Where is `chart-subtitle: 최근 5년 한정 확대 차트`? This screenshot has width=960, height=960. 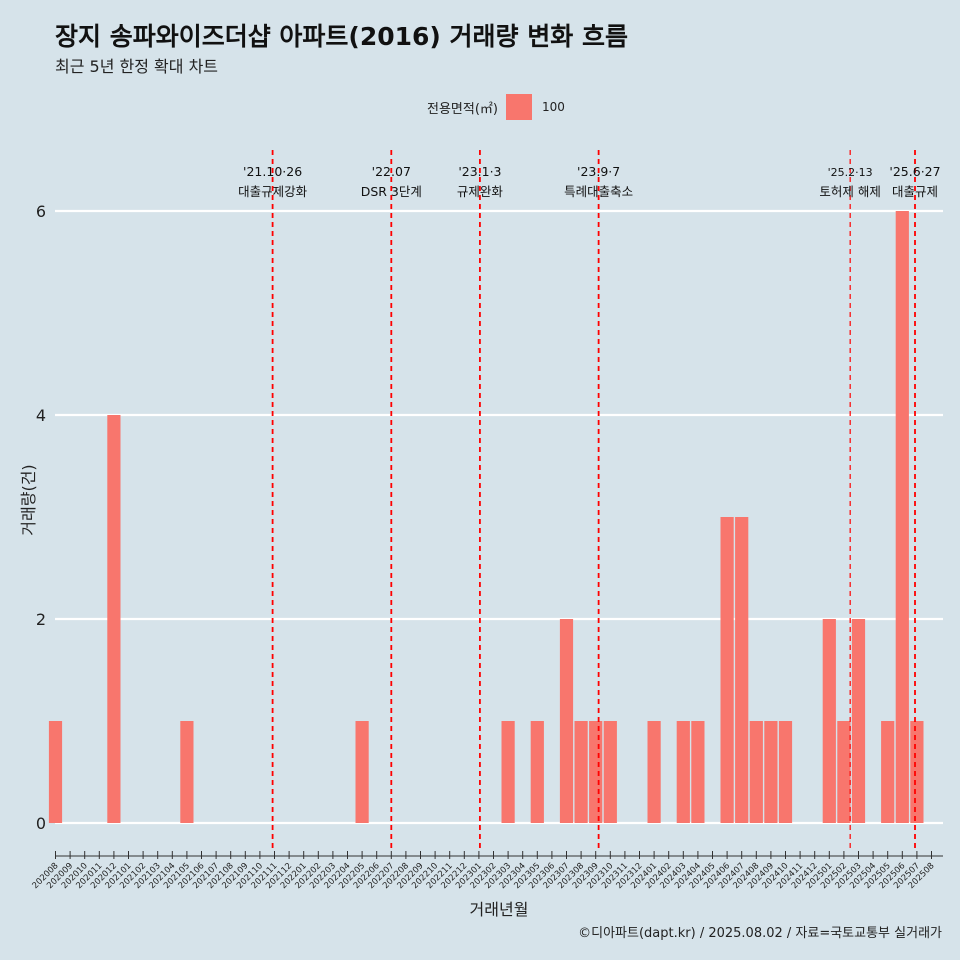 chart-subtitle: 최근 5년 한정 확대 차트 is located at coordinates (137, 66).